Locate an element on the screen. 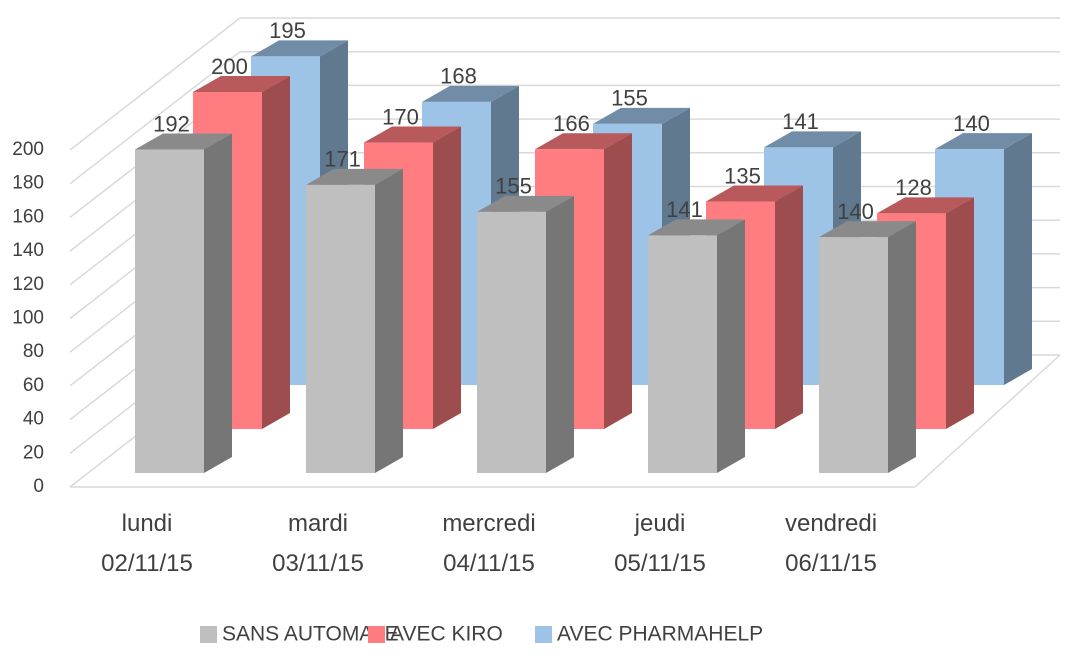  x-tick-label: jeudi 05/11/15 is located at coordinates (660, 543).